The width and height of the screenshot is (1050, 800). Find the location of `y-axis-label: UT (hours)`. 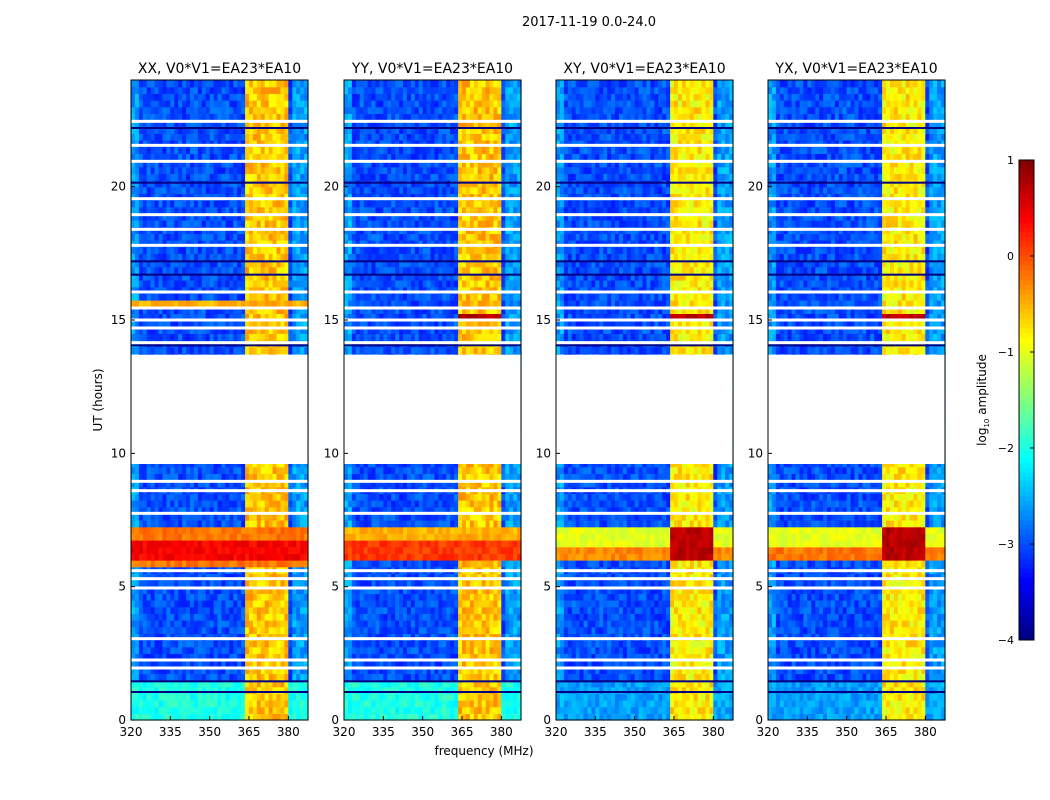

y-axis-label: UT (hours) is located at coordinates (98, 399).